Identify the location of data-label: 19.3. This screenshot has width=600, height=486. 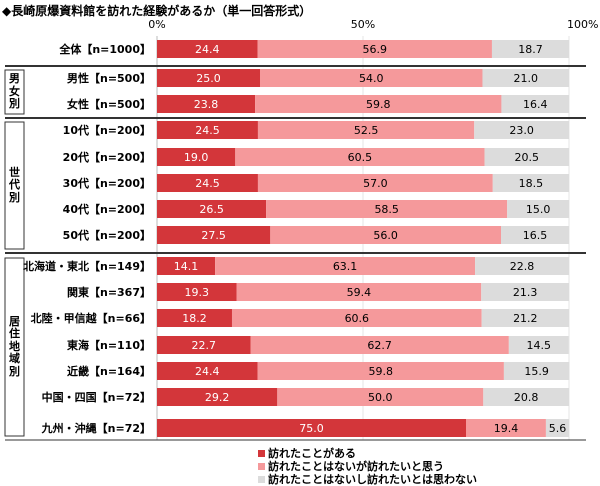
(197, 292).